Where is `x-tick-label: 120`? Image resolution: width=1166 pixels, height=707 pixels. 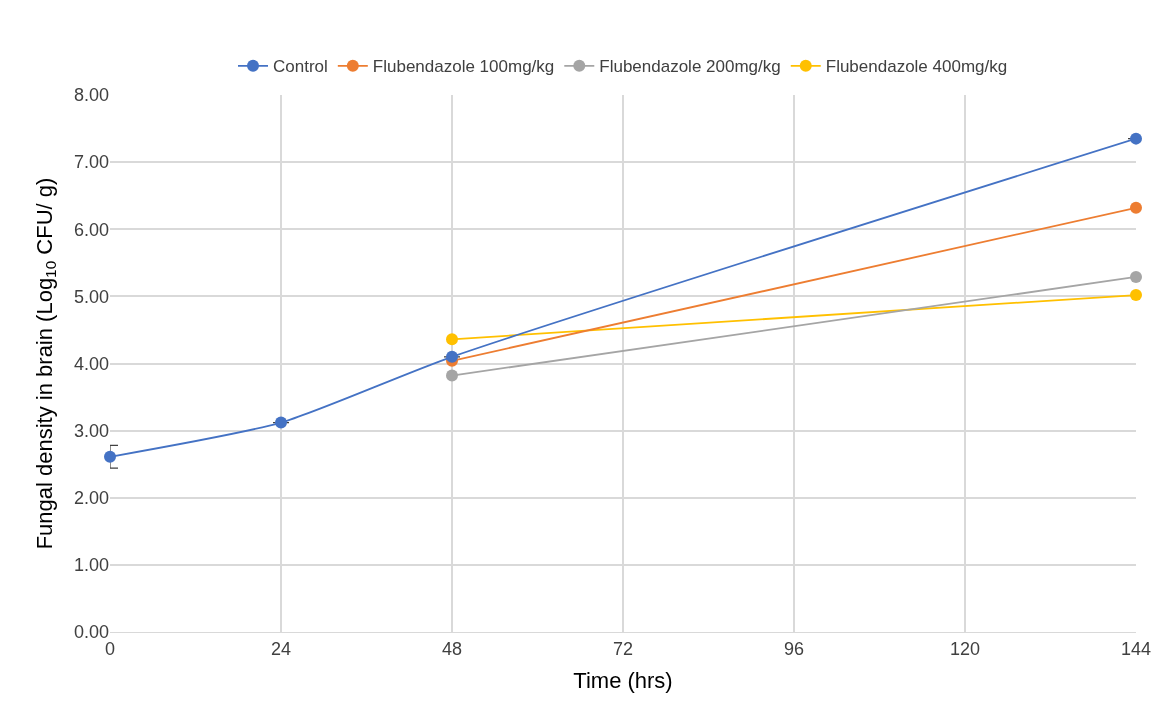
x-tick-label: 120 is located at coordinates (965, 648).